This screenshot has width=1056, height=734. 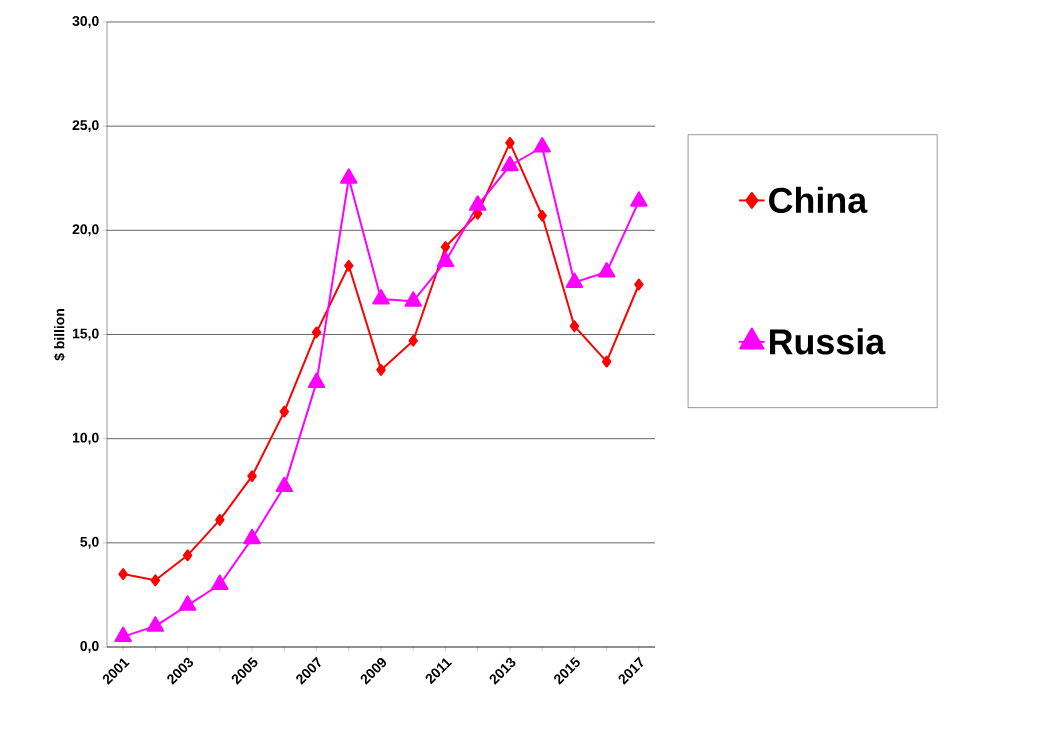 I want to click on legend-label: China, so click(x=818, y=200).